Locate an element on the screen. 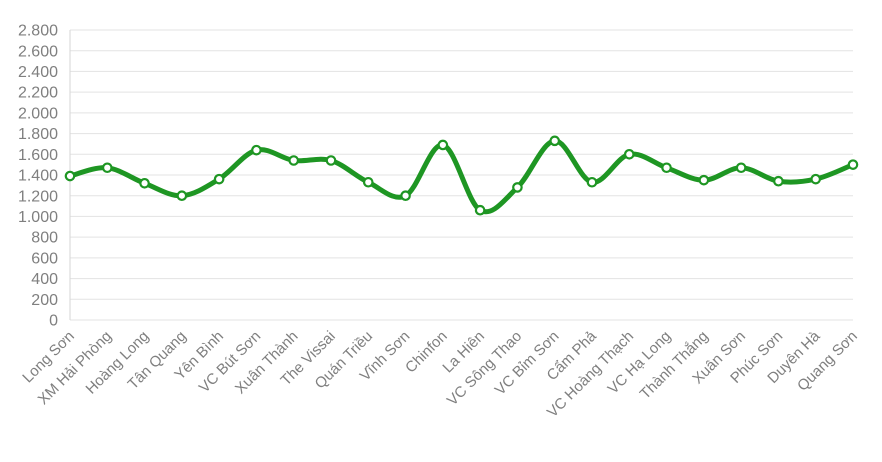 This screenshot has height=462, width=882. y-tick-label: 1.400 is located at coordinates (38, 176).